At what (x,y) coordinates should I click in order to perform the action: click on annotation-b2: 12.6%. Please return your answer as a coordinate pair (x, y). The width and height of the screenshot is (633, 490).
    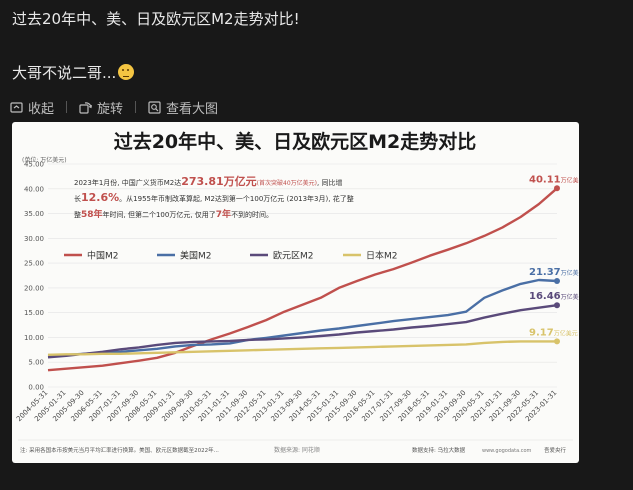
    Looking at the image, I should click on (100, 197).